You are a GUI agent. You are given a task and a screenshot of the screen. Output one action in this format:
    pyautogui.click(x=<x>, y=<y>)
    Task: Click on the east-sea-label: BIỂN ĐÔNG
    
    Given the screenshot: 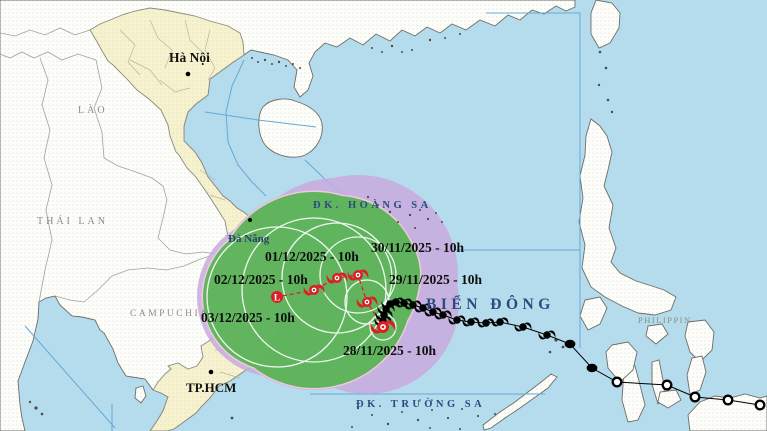 What is the action you would take?
    pyautogui.click(x=490, y=304)
    